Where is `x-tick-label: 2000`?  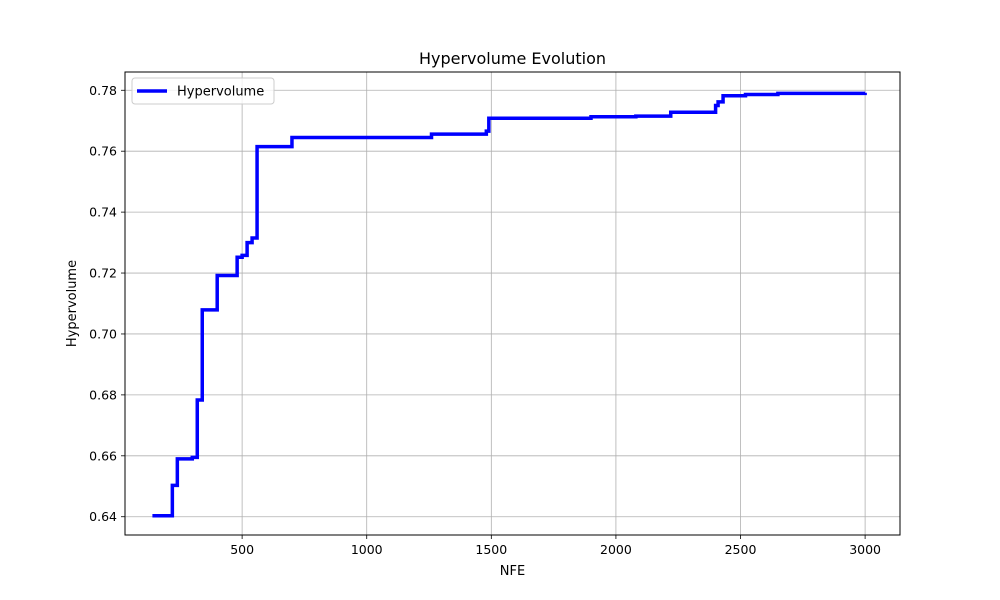
x-tick-label: 2000 is located at coordinates (616, 549).